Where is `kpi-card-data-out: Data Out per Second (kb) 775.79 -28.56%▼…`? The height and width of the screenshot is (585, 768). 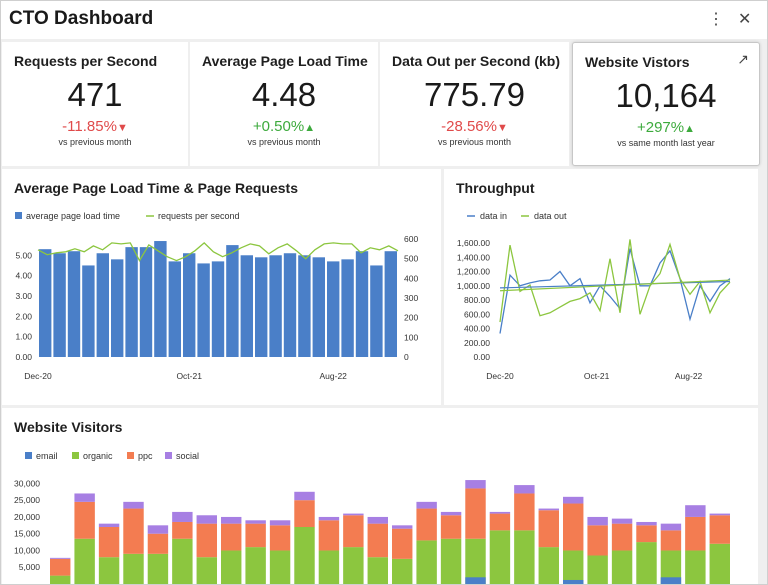 kpi-card-data-out: Data Out per Second (kb) 775.79 -28.56%▼… is located at coordinates (474, 104).